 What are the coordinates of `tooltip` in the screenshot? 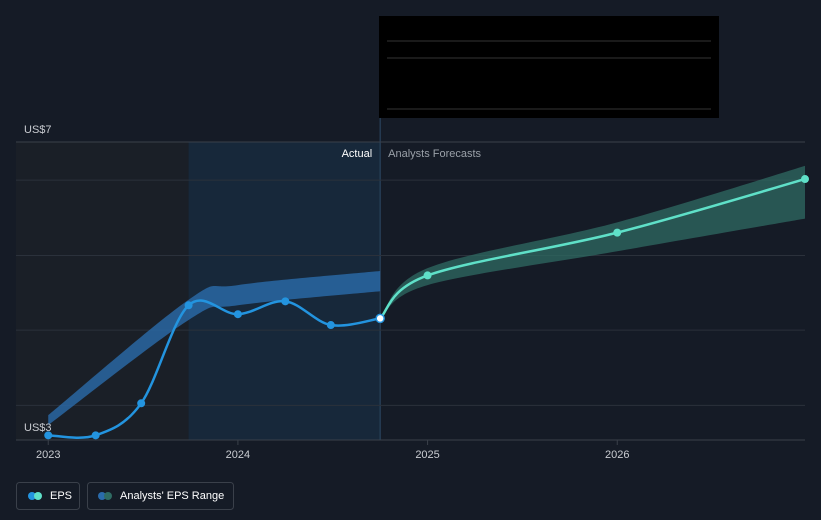 It's located at (549, 67).